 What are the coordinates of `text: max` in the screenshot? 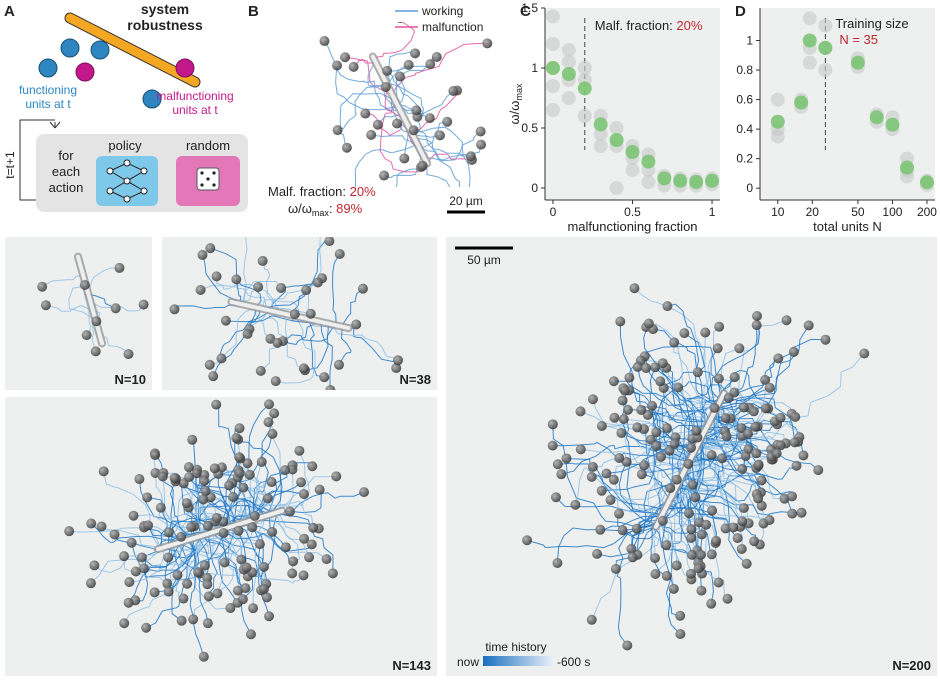 It's located at (321, 213).